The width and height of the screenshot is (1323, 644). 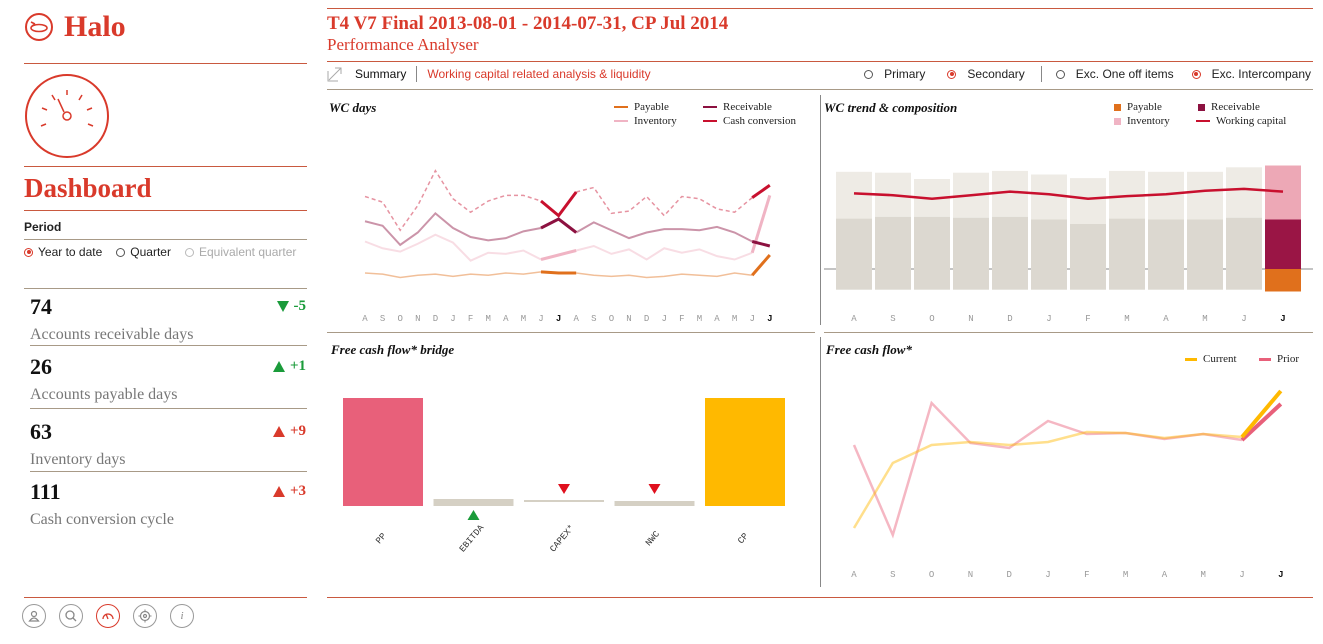 I want to click on legend-item: Cash conversion, so click(x=749, y=121).